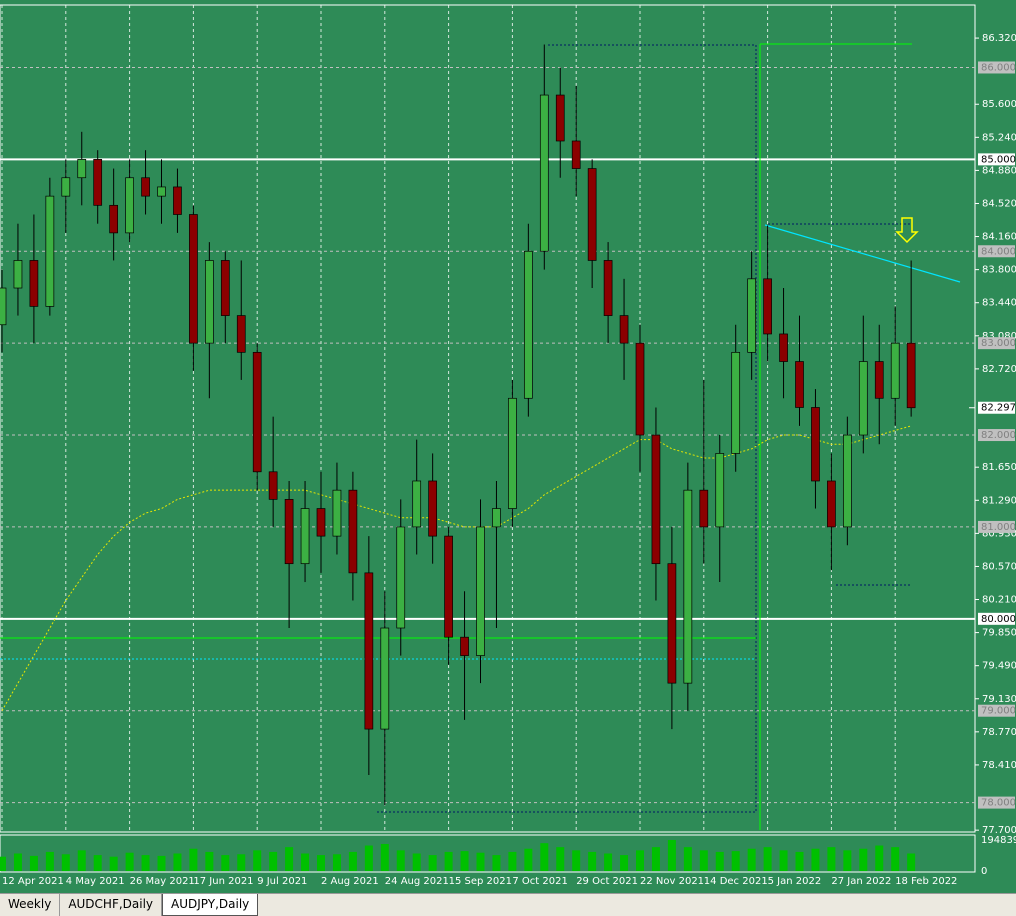  Describe the element at coordinates (999, 237) in the screenshot. I see `y-tick-label: 84.160` at that location.